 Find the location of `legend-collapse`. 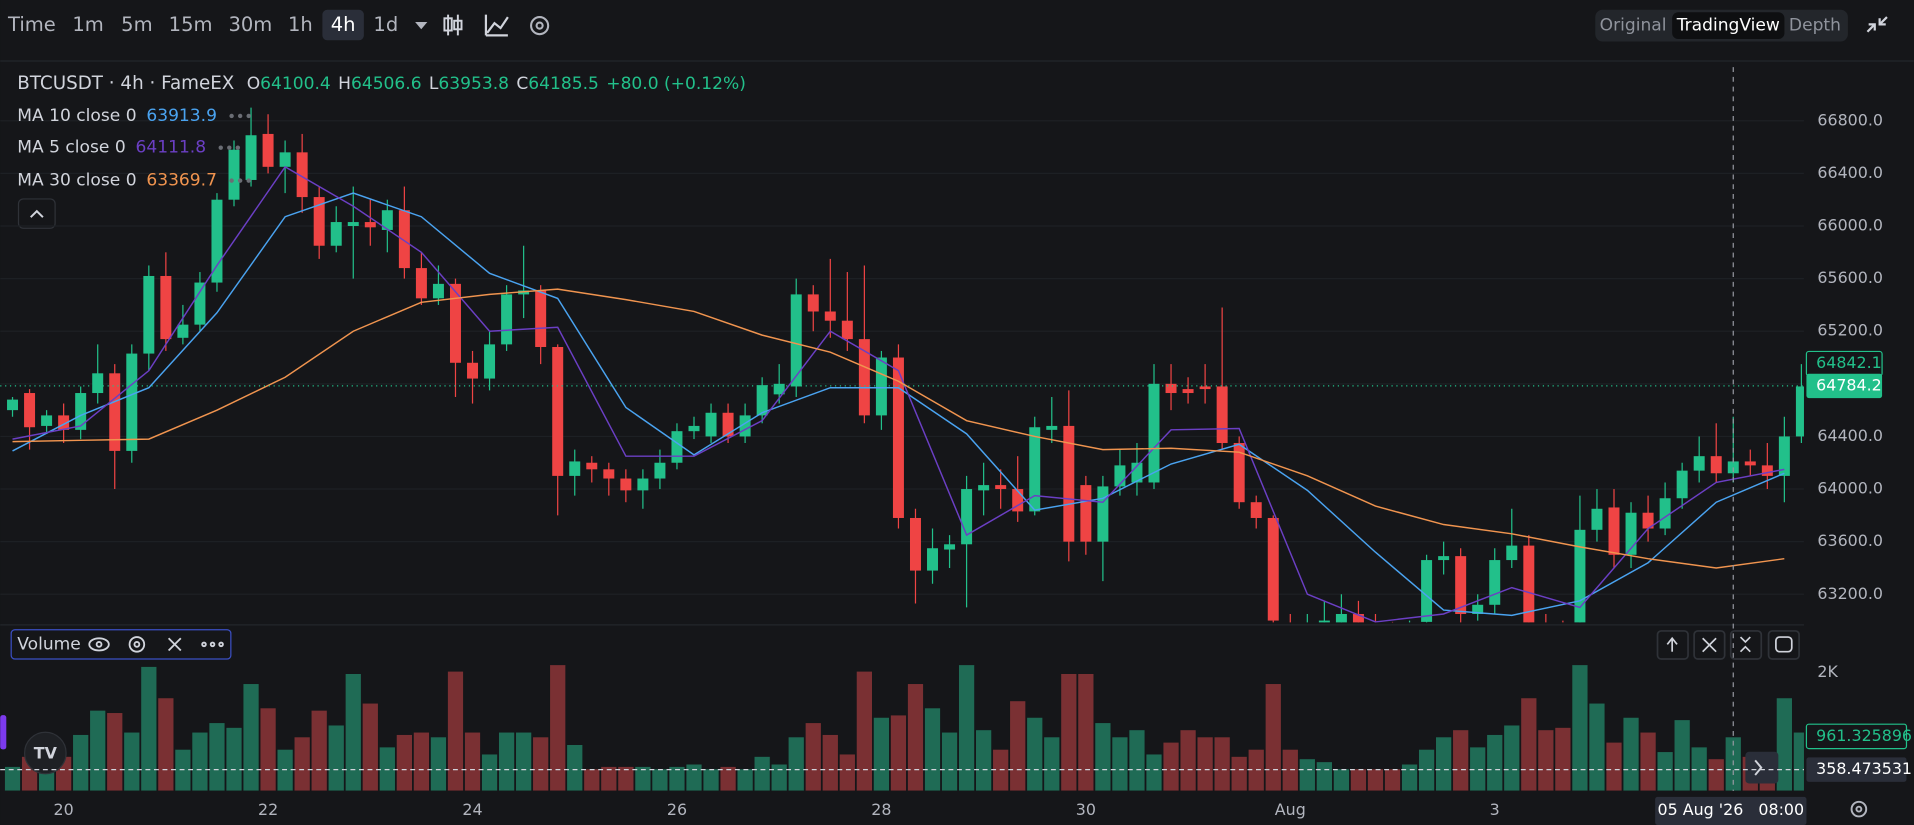

legend-collapse is located at coordinates (36, 213).